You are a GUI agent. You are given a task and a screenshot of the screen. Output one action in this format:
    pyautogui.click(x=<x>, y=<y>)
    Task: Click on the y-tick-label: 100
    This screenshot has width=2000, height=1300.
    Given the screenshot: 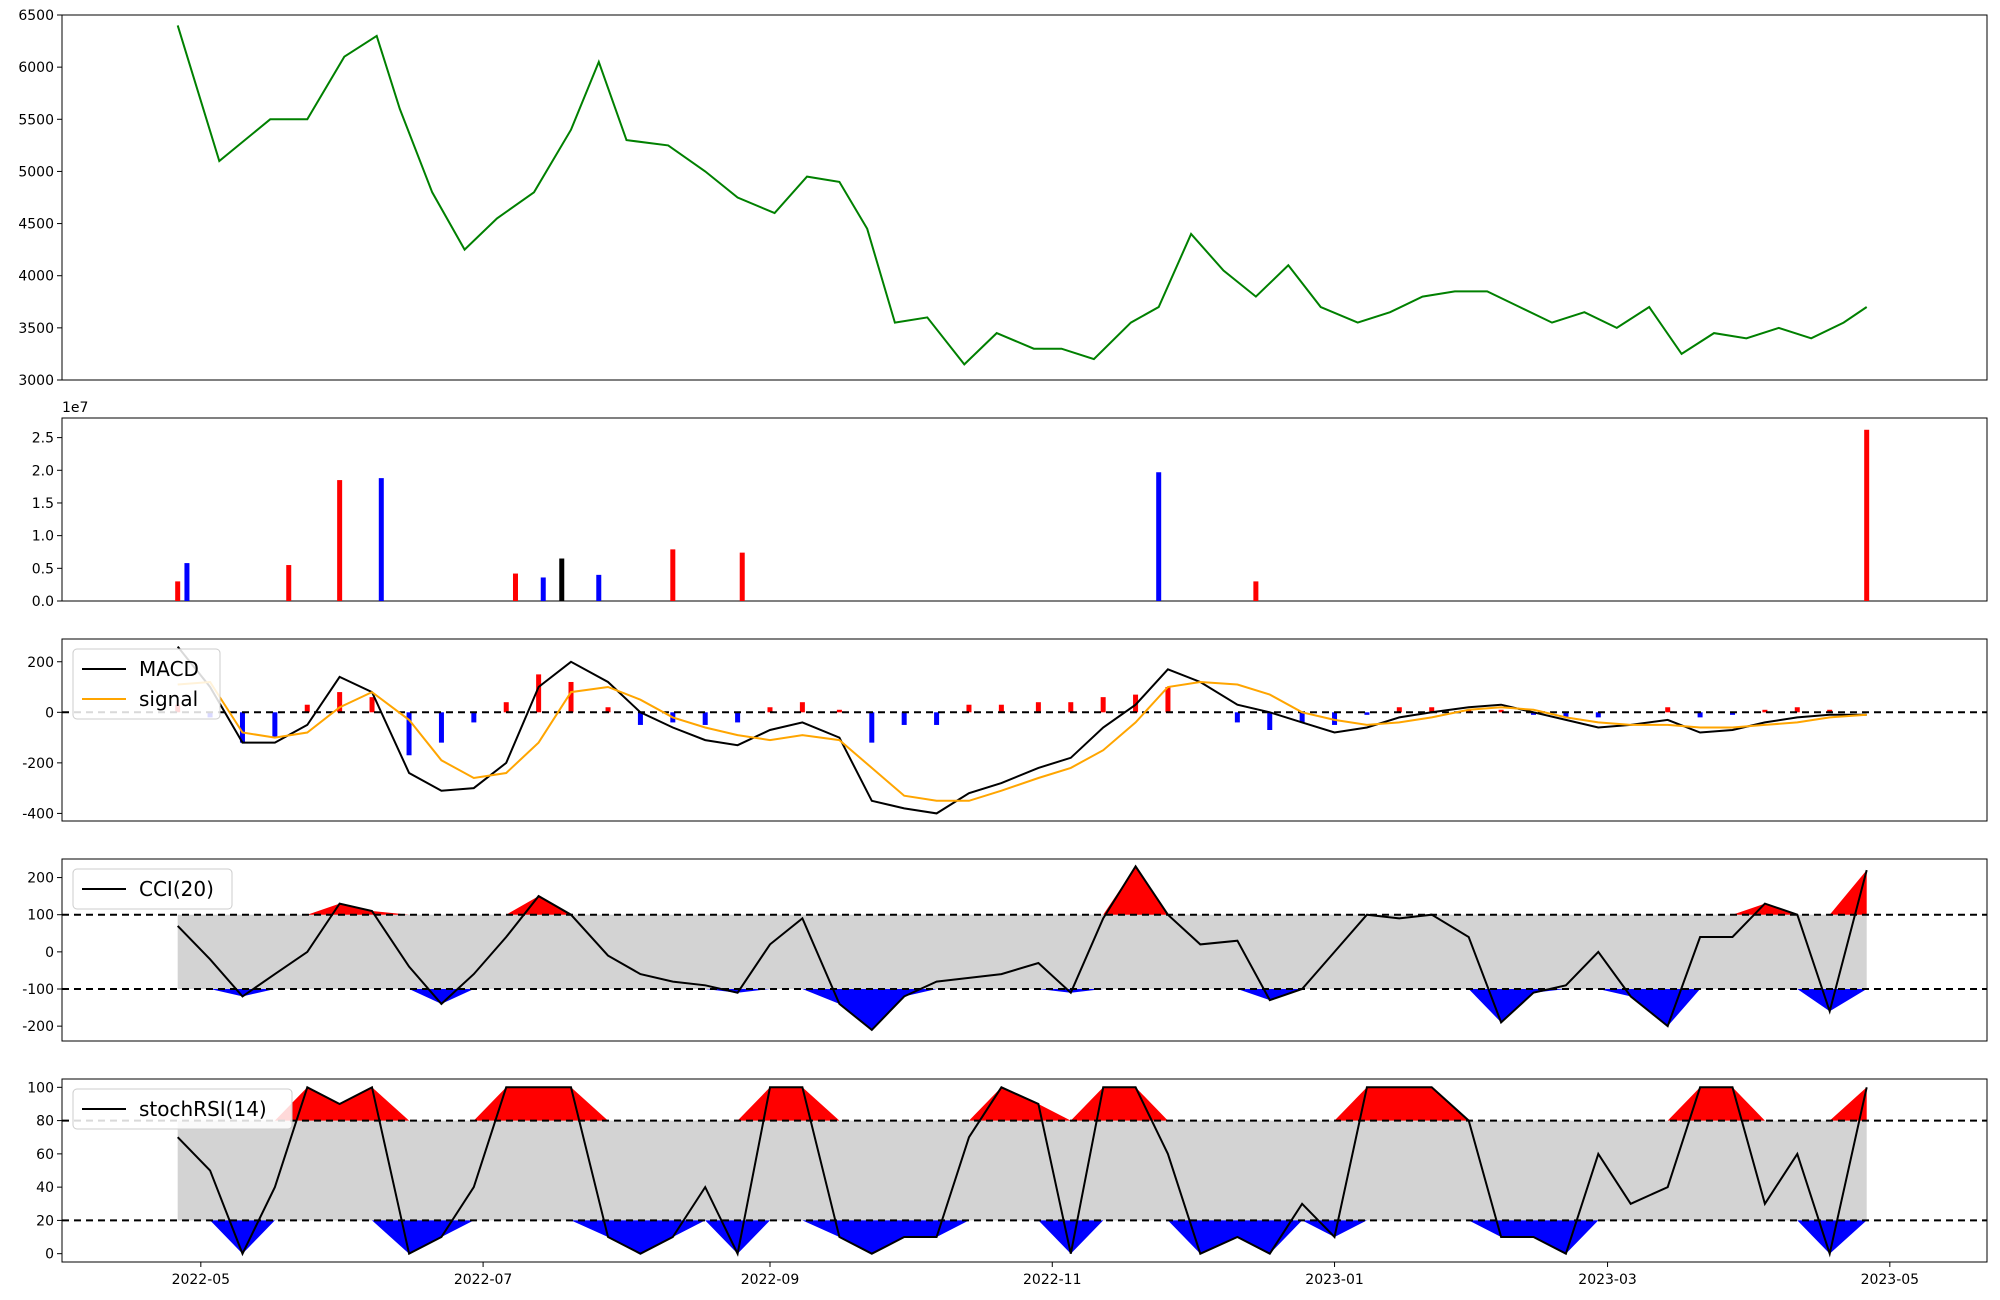 What is the action you would take?
    pyautogui.click(x=40, y=1088)
    